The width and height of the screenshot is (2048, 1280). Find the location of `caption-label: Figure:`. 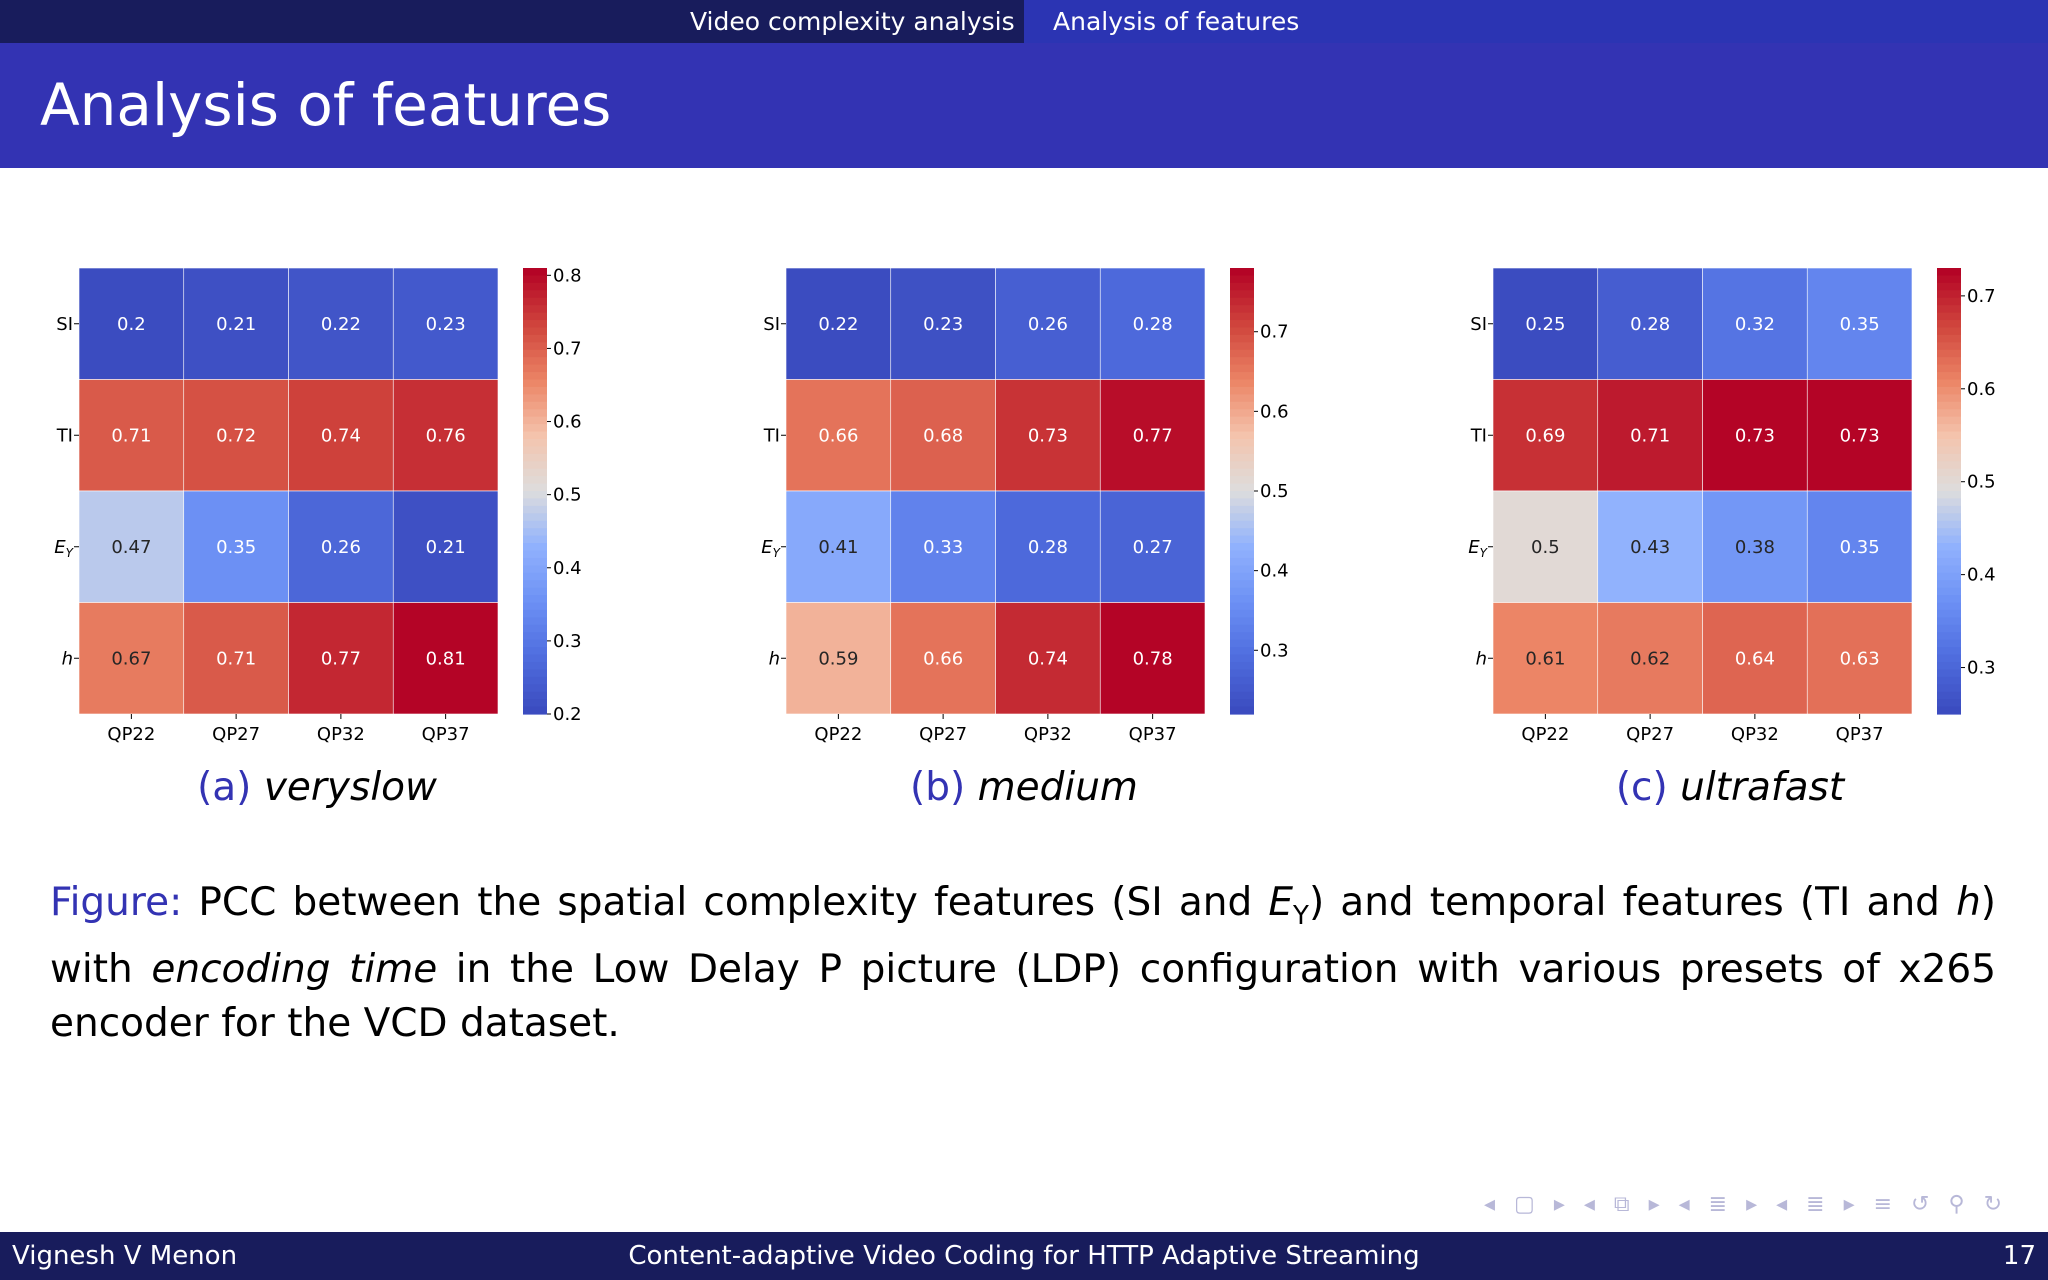

caption-label: Figure: is located at coordinates (116, 902).